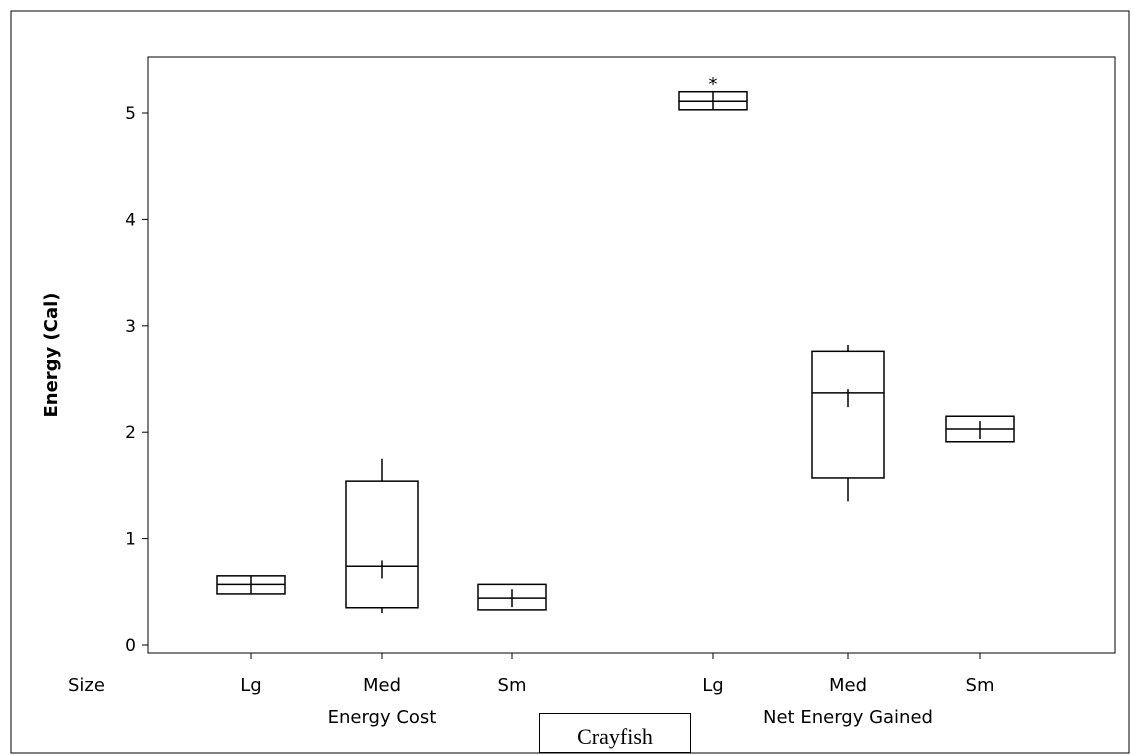 The height and width of the screenshot is (755, 1134). I want to click on caption-box: Crayfish, so click(615, 733).